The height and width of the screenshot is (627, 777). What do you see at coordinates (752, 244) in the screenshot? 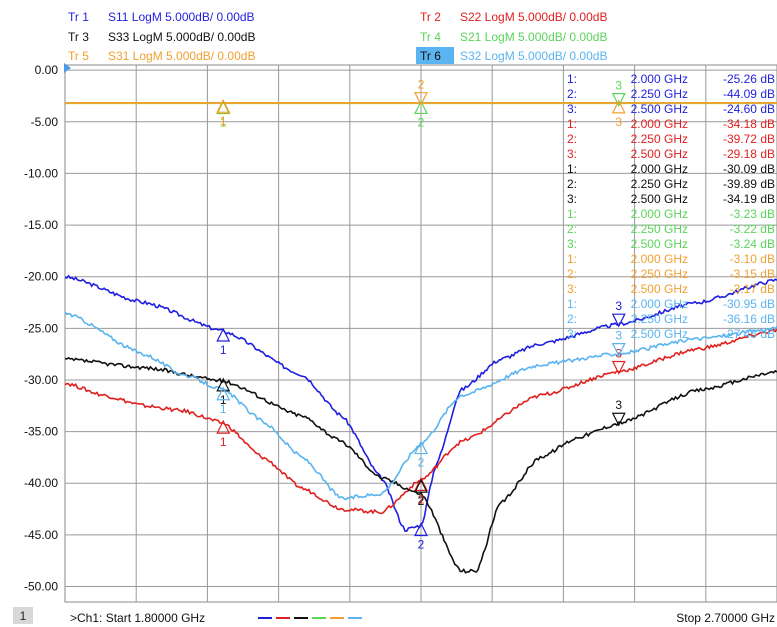
I see `marker-table-value: -3.24 dB` at bounding box center [752, 244].